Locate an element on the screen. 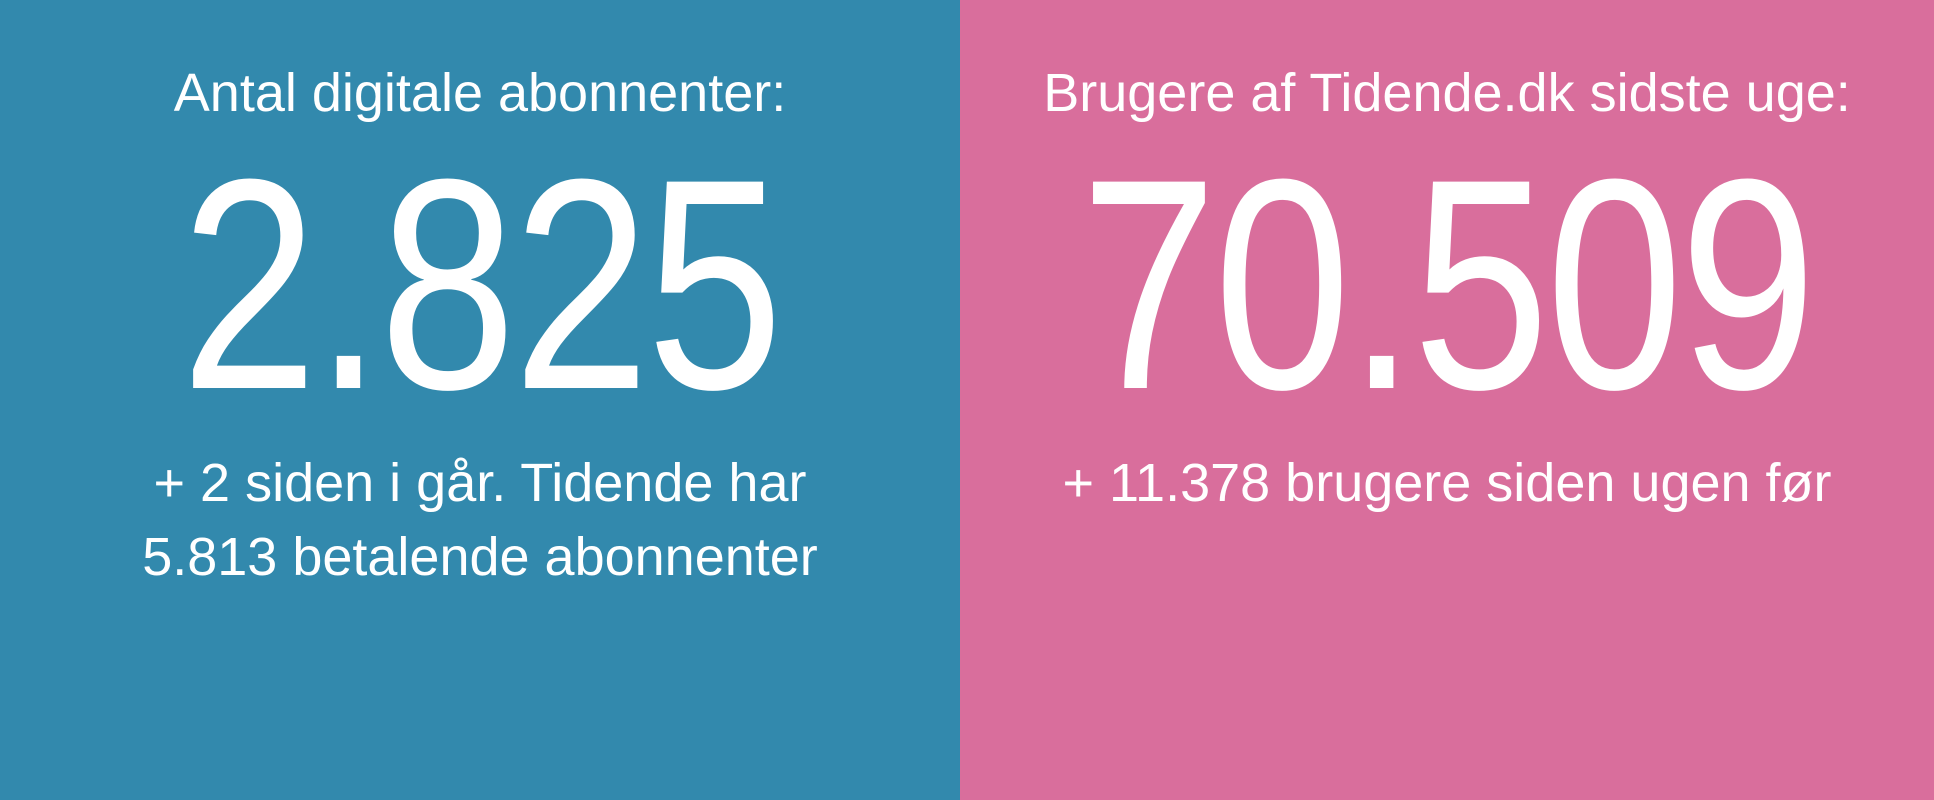 This screenshot has width=1934, height=800. digital-subscribers-label: Antal digitale abonnenter: is located at coordinates (480, 93).